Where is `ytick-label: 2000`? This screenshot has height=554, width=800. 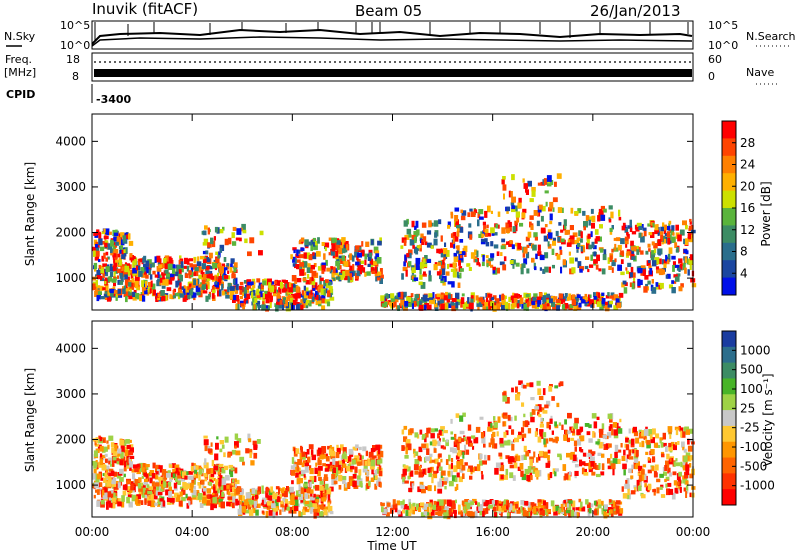
ytick-label: 2000 is located at coordinates (70, 440).